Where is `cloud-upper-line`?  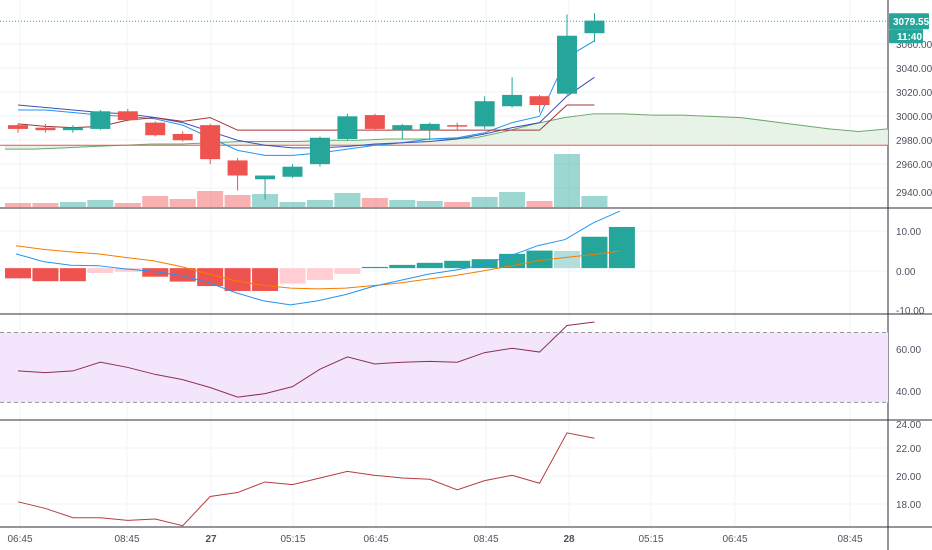 cloud-upper-line is located at coordinates (447, 131).